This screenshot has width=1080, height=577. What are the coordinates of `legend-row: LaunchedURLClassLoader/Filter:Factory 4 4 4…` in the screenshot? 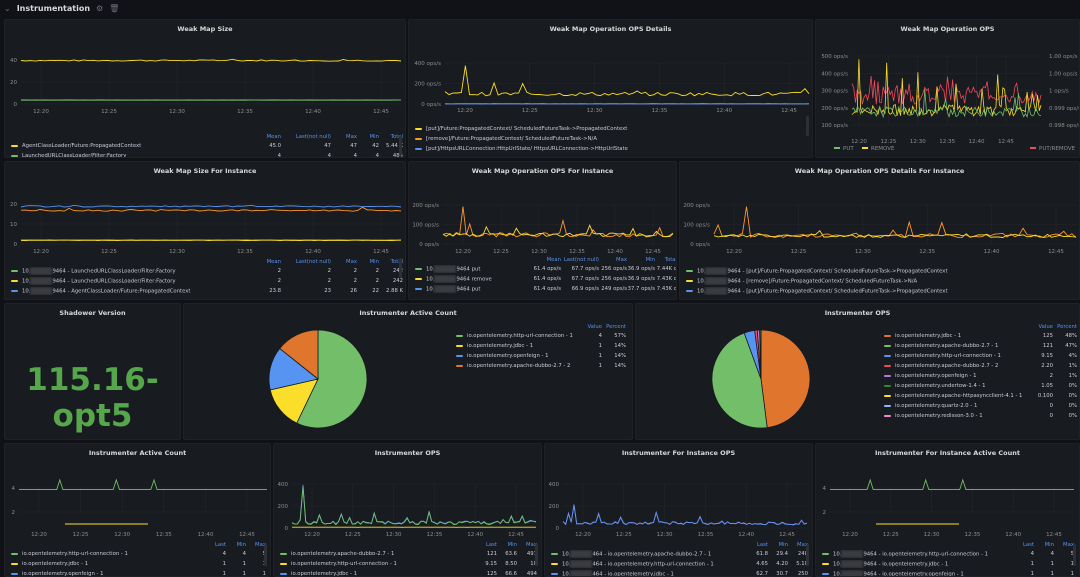 It's located at (207, 154).